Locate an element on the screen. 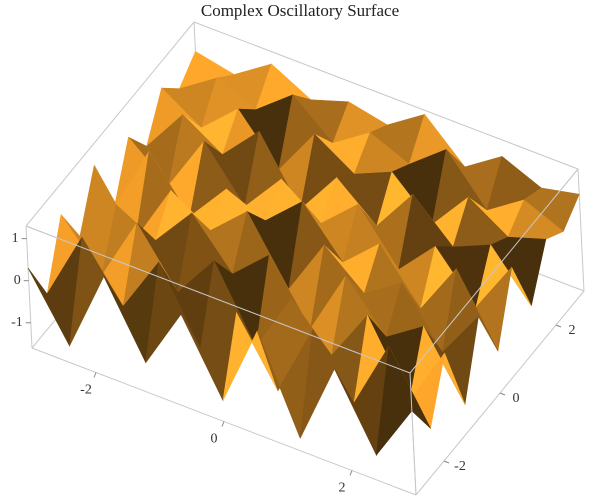 This screenshot has height=502, width=600. y-tick-label: 0 is located at coordinates (516, 398).